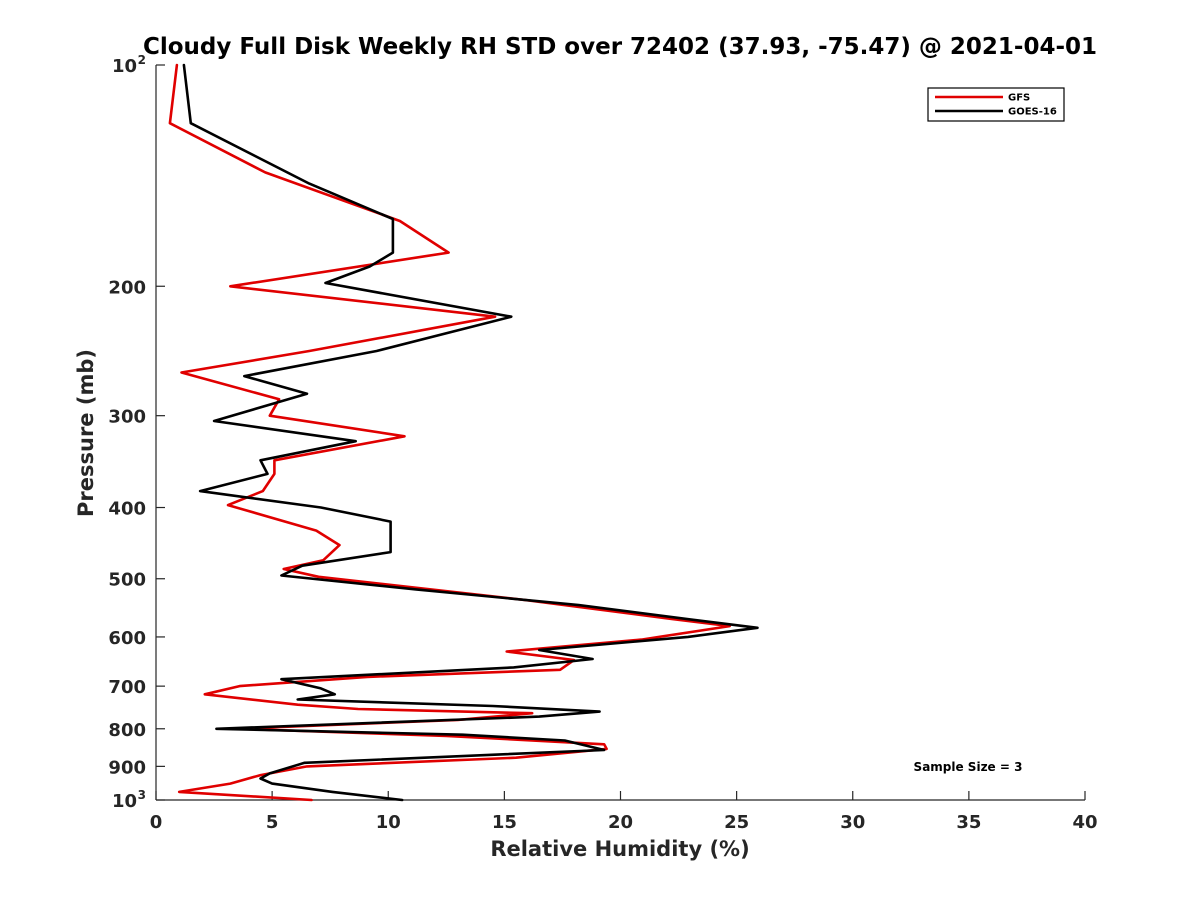 Image resolution: width=1200 pixels, height=900 pixels. What do you see at coordinates (156, 822) in the screenshot?
I see `x-tick-label: 0` at bounding box center [156, 822].